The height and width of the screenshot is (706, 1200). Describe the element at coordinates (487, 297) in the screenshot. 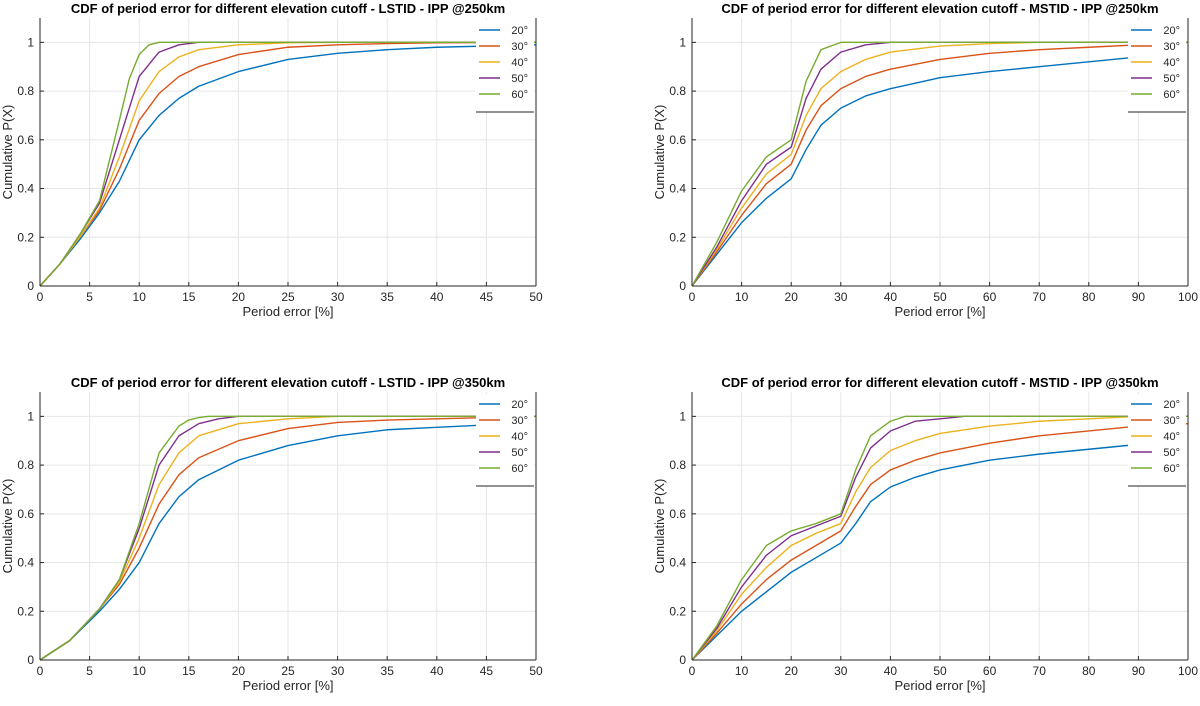

I see `x-tick-label: 45` at that location.